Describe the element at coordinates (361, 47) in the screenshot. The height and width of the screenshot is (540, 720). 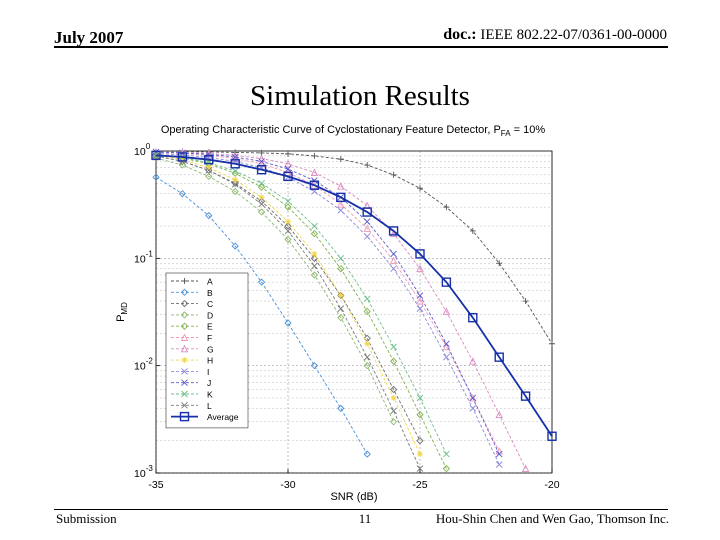
I see `header-rule` at that location.